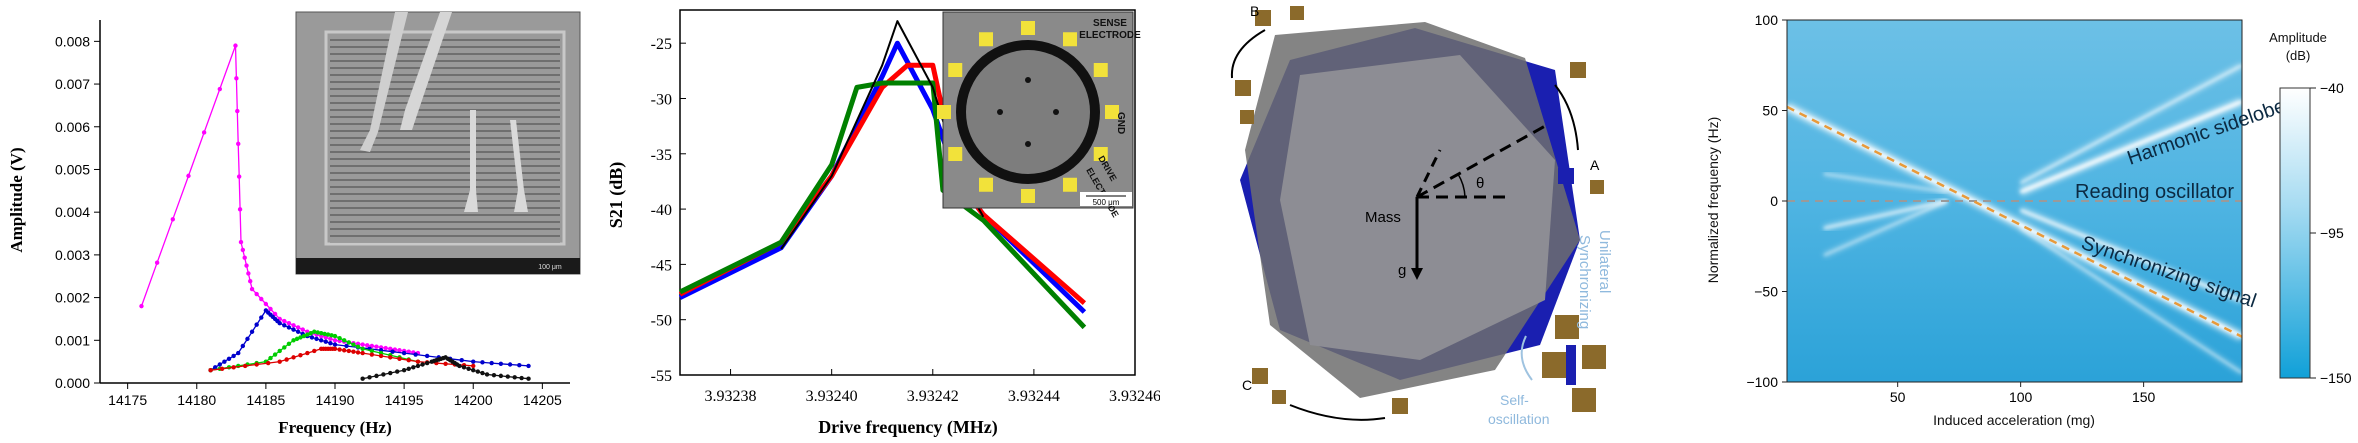 The image size is (2358, 443). Describe the element at coordinates (445, 368) in the screenshot. I see `series-line` at that location.